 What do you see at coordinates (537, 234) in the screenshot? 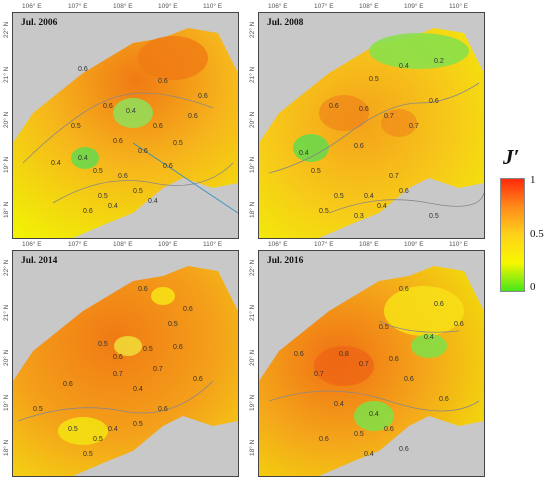
I see `legend-mid-label: 0.5` at bounding box center [537, 234].